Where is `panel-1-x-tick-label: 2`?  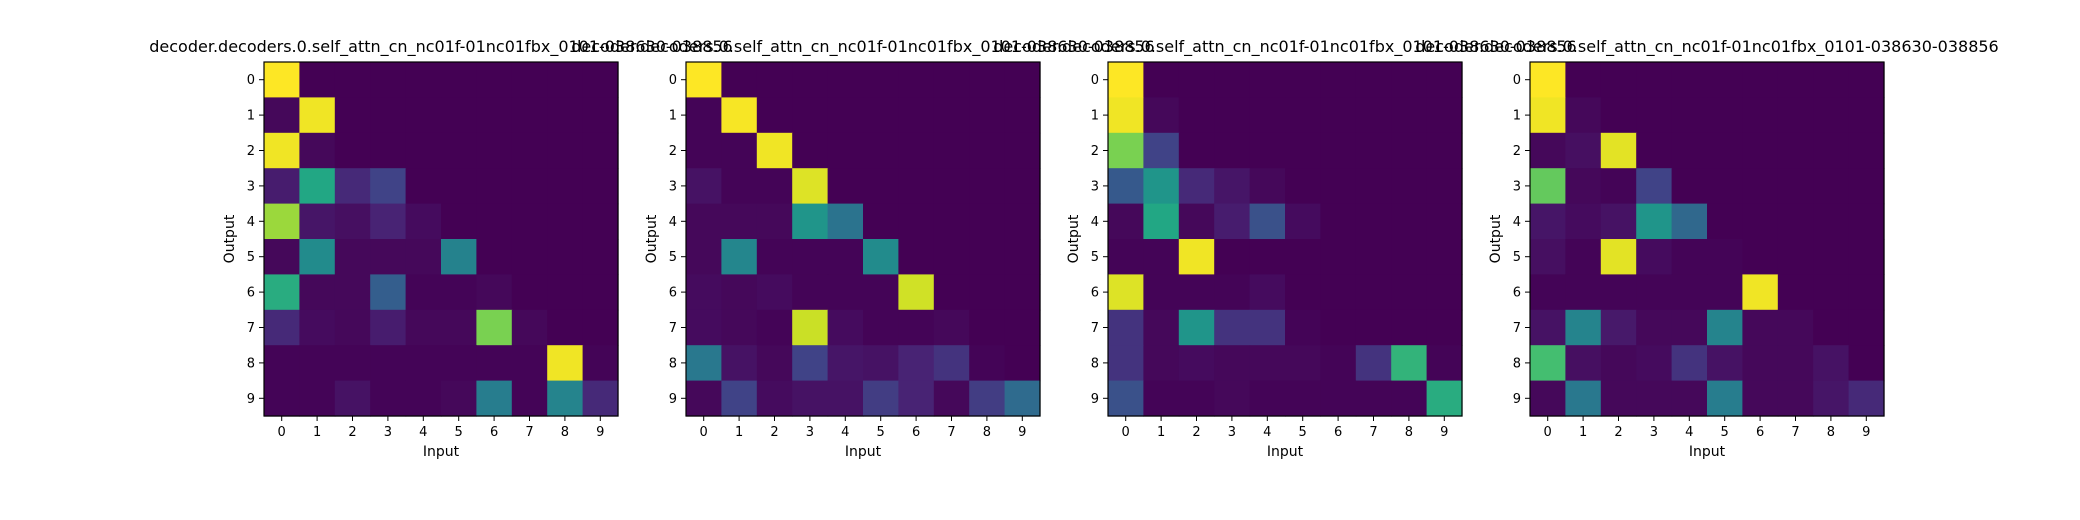
panel-1-x-tick-label: 2 is located at coordinates (352, 432).